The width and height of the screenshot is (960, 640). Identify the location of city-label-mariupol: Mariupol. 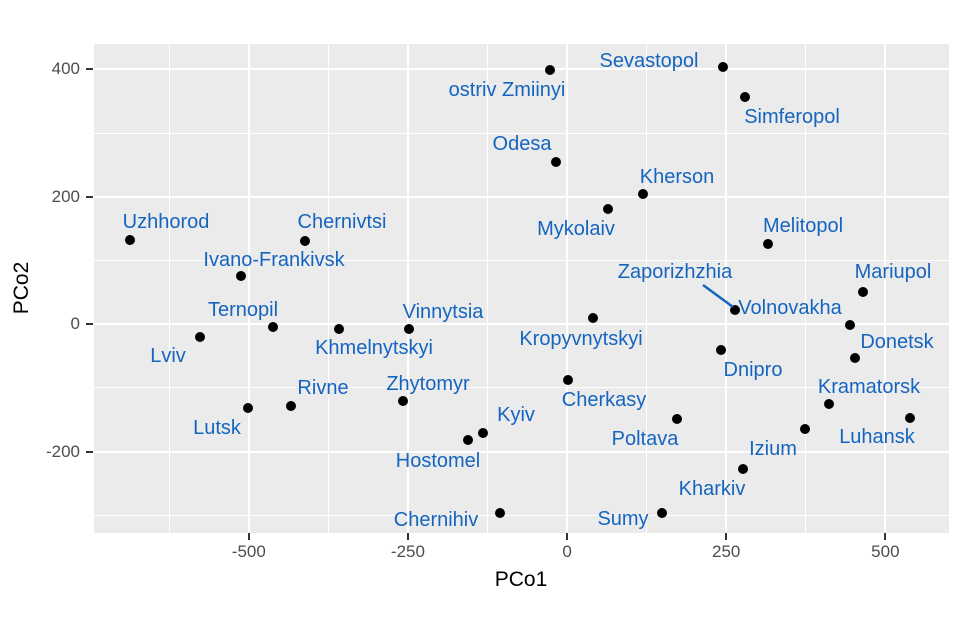
(893, 272).